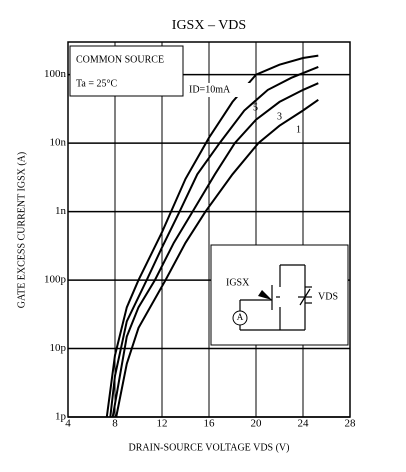  I want to click on series-label: 1, so click(298, 129).